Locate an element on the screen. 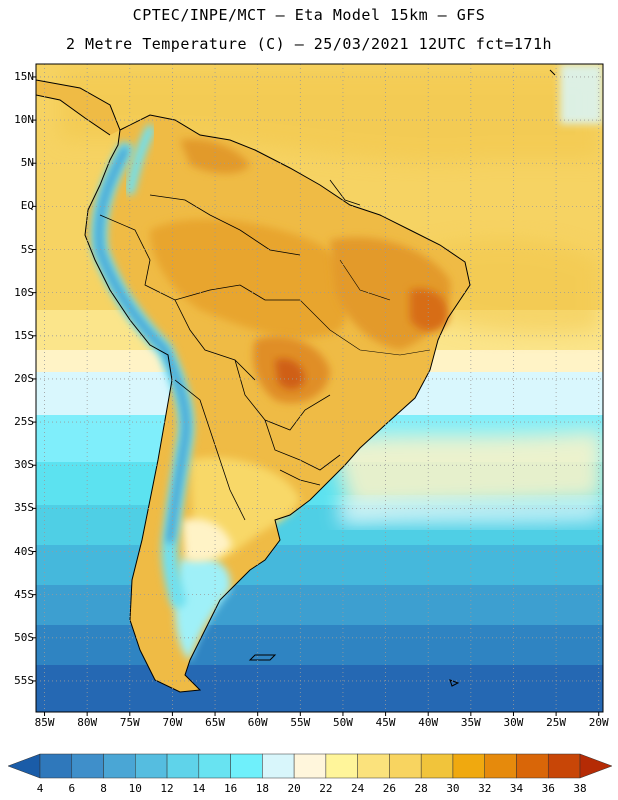  longitude-label: 50W is located at coordinates (343, 722).